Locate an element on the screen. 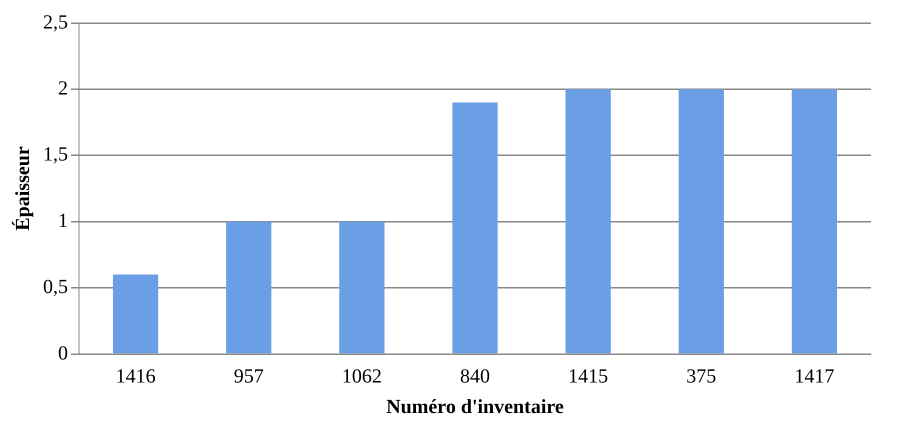  y-tick-label: 2,5 is located at coordinates (55, 22).